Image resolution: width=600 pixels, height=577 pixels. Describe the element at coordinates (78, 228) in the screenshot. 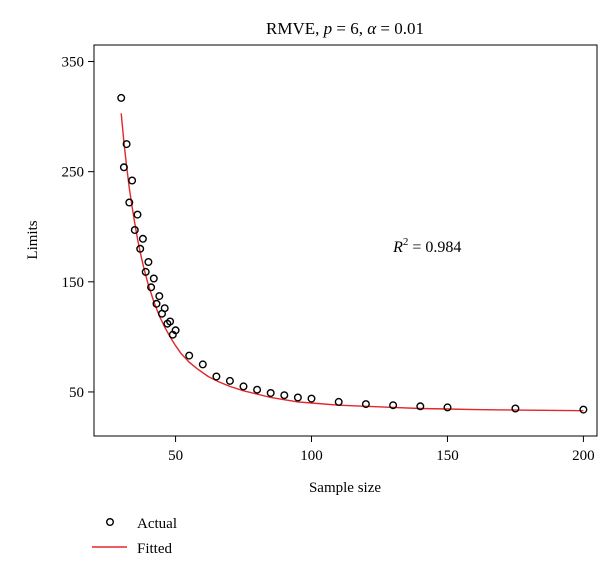

I see `y-axis: 50 150 250 350` at that location.